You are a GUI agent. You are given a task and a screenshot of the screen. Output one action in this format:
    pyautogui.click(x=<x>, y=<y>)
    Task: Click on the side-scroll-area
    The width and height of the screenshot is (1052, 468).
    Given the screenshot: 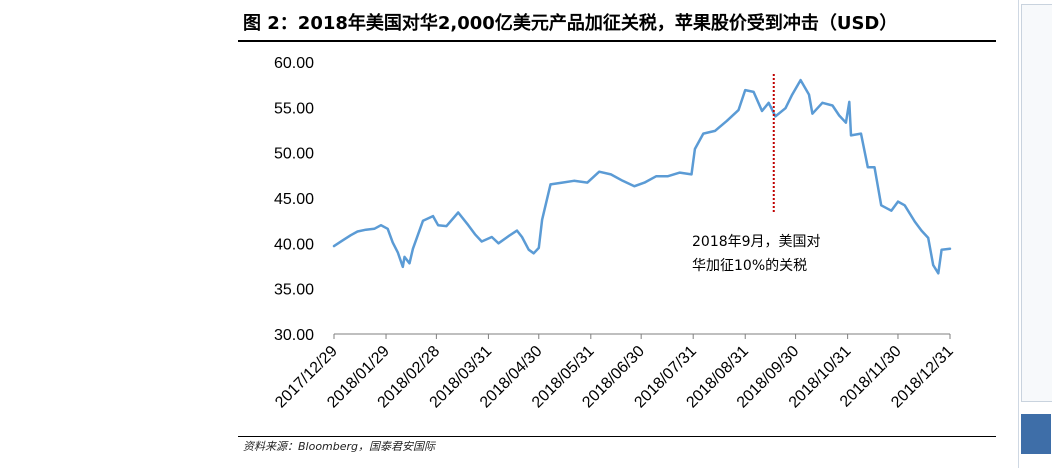 What is the action you would take?
    pyautogui.click(x=1036, y=203)
    